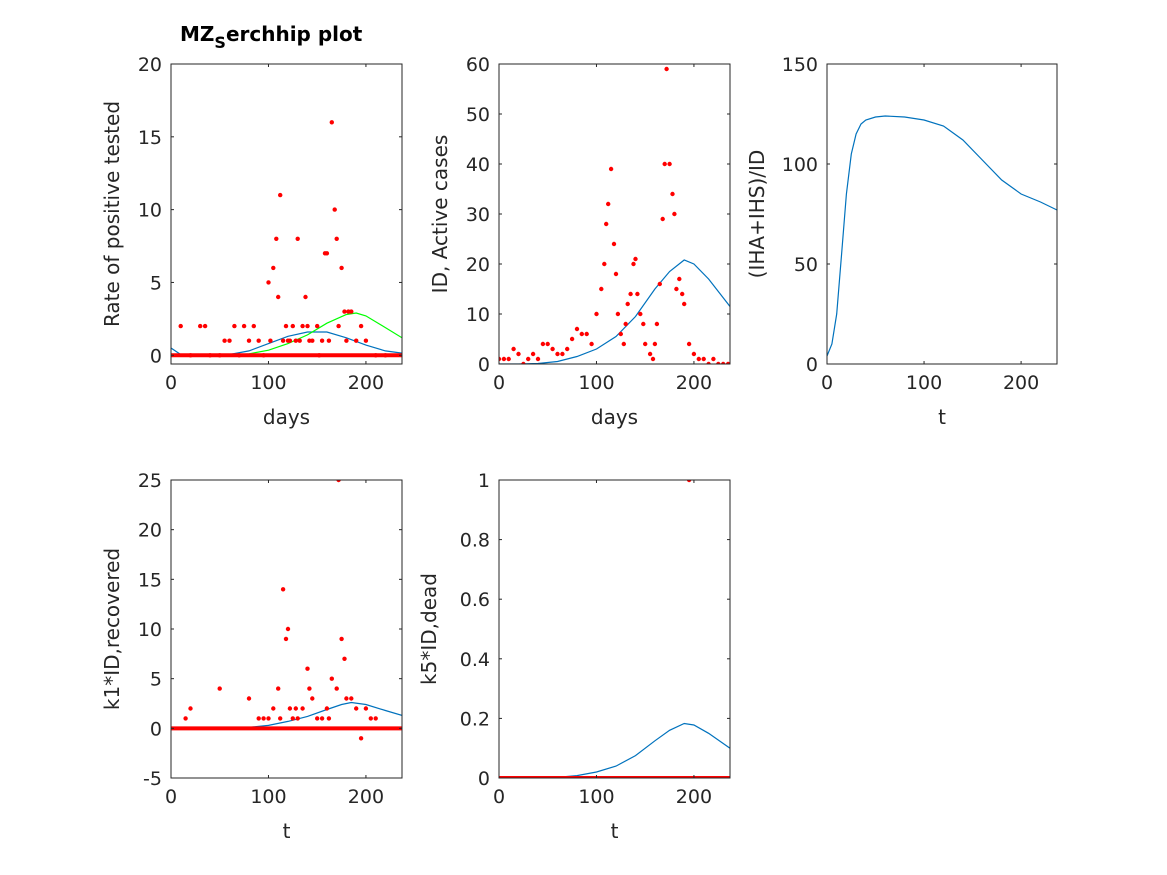  What do you see at coordinates (757, 214) in the screenshot?
I see `y-axis-label: (IHA+IHS)/ID` at bounding box center [757, 214].